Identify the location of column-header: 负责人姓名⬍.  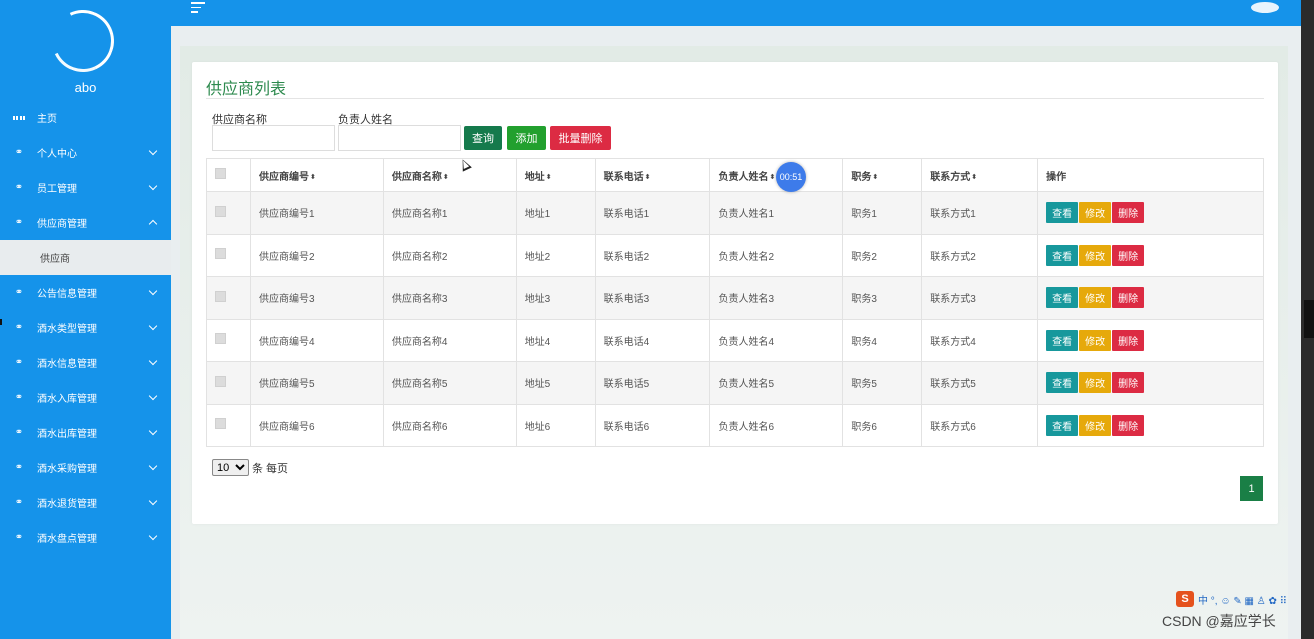
(776, 175).